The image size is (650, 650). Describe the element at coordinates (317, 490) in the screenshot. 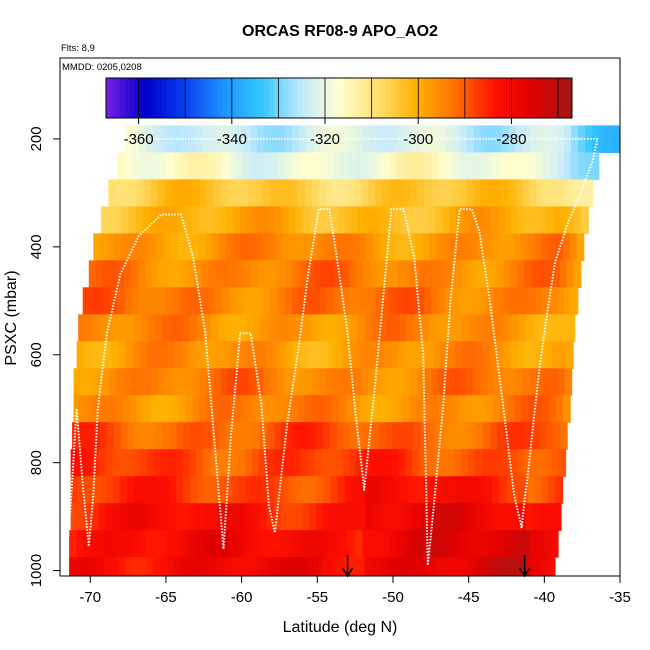

I see `heatmap-row` at that location.